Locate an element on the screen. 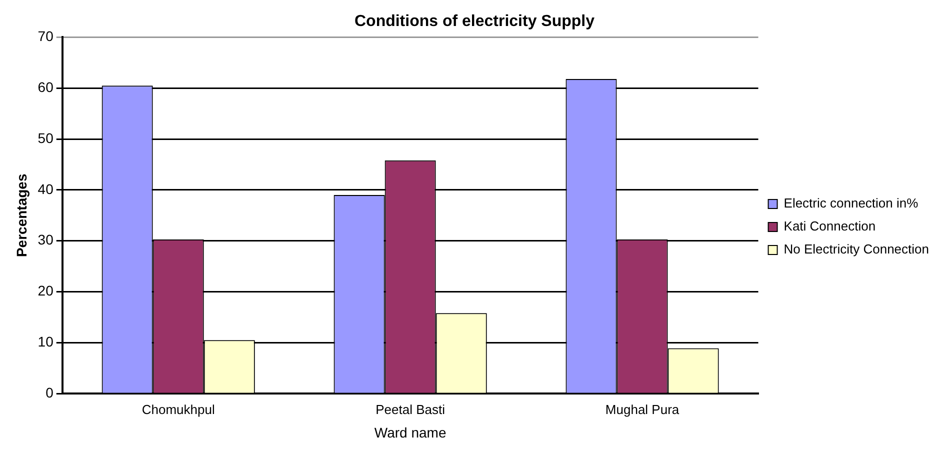 The image size is (939, 452). x-axis-title: Ward name is located at coordinates (410, 432).